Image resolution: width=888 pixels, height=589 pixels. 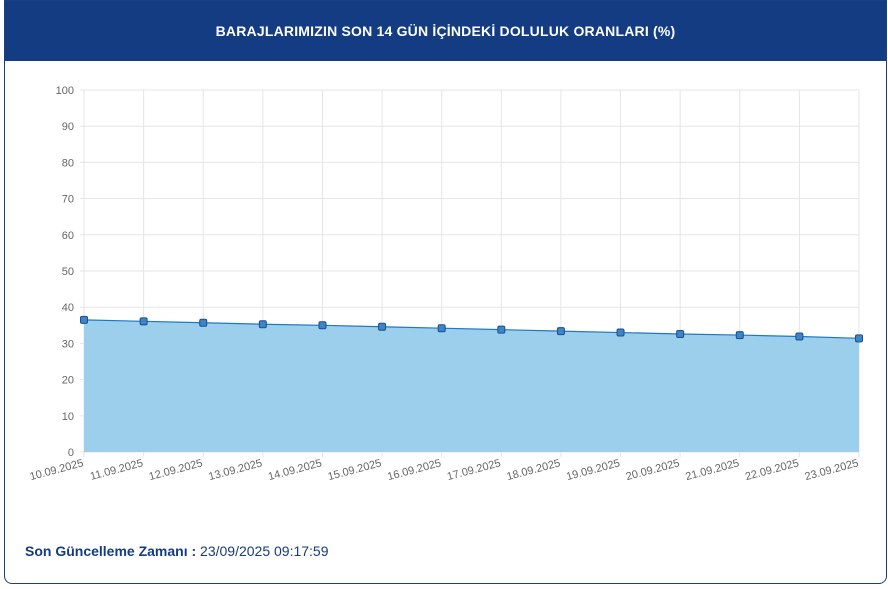 What do you see at coordinates (111, 551) in the screenshot?
I see `last-updated-label: Son Güncelleme Zamanı :` at bounding box center [111, 551].